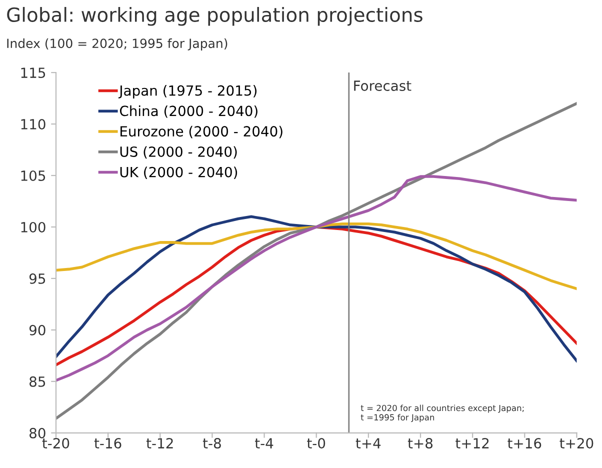 The image size is (602, 468). What do you see at coordinates (33, 175) in the screenshot?
I see `y-tick-label: 105` at bounding box center [33, 175].